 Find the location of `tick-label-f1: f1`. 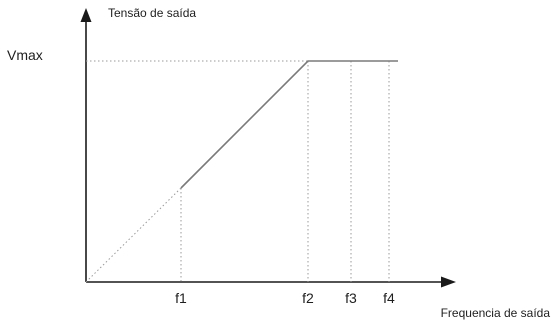

tick-label-f1: f1 is located at coordinates (181, 298).